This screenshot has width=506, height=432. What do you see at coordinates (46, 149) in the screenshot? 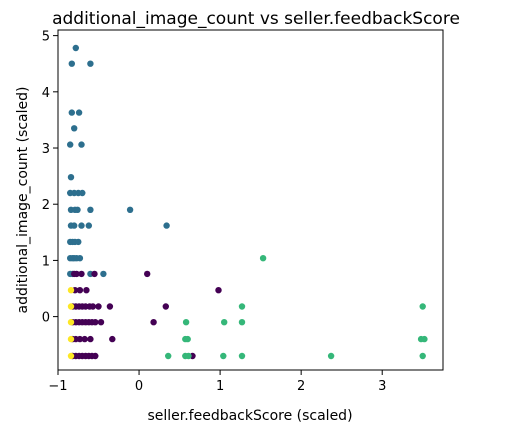
I see `y-tick-label: 3` at bounding box center [46, 149].